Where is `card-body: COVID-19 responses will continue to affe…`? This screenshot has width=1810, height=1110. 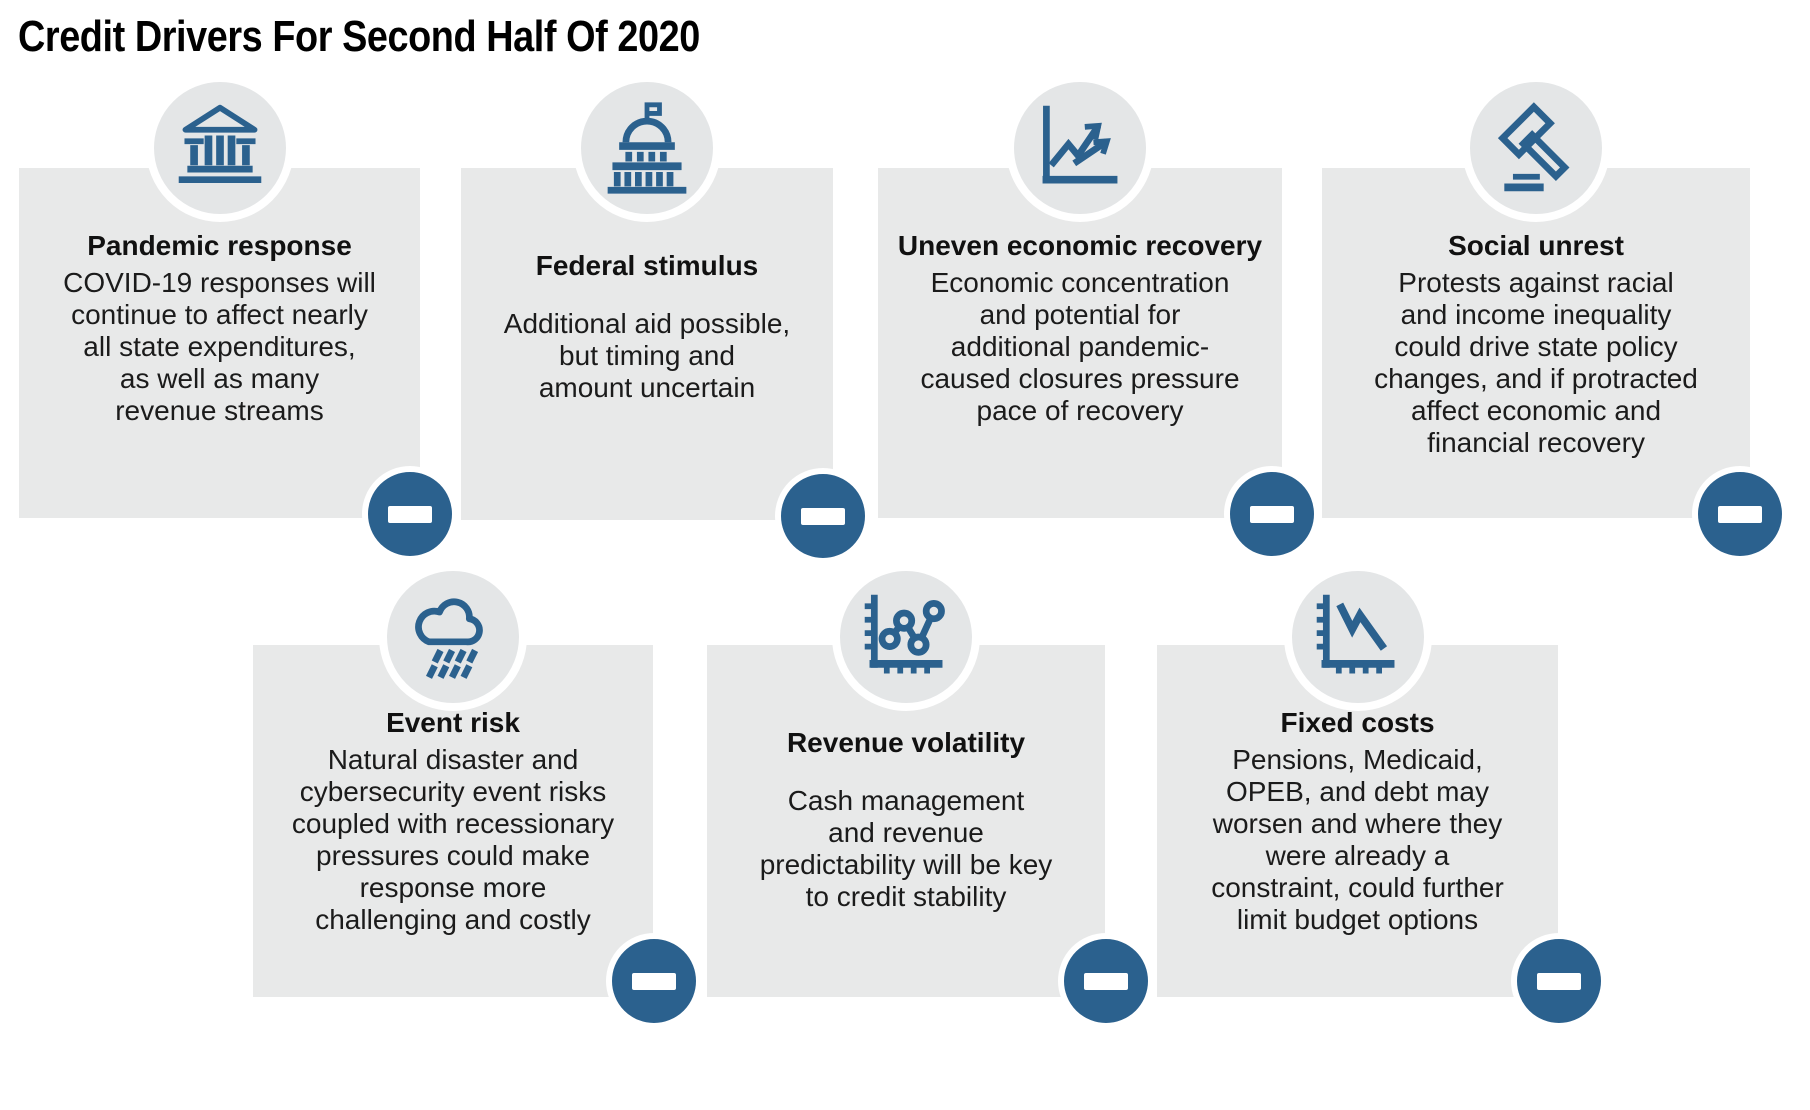 card-body: COVID-19 responses will continue to affe… is located at coordinates (219, 346).